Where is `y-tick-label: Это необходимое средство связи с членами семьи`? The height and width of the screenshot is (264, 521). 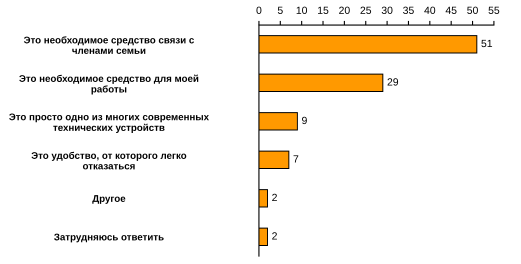
y-tick-label: Это необходимое средство связи с членами семьи is located at coordinates (109, 45).